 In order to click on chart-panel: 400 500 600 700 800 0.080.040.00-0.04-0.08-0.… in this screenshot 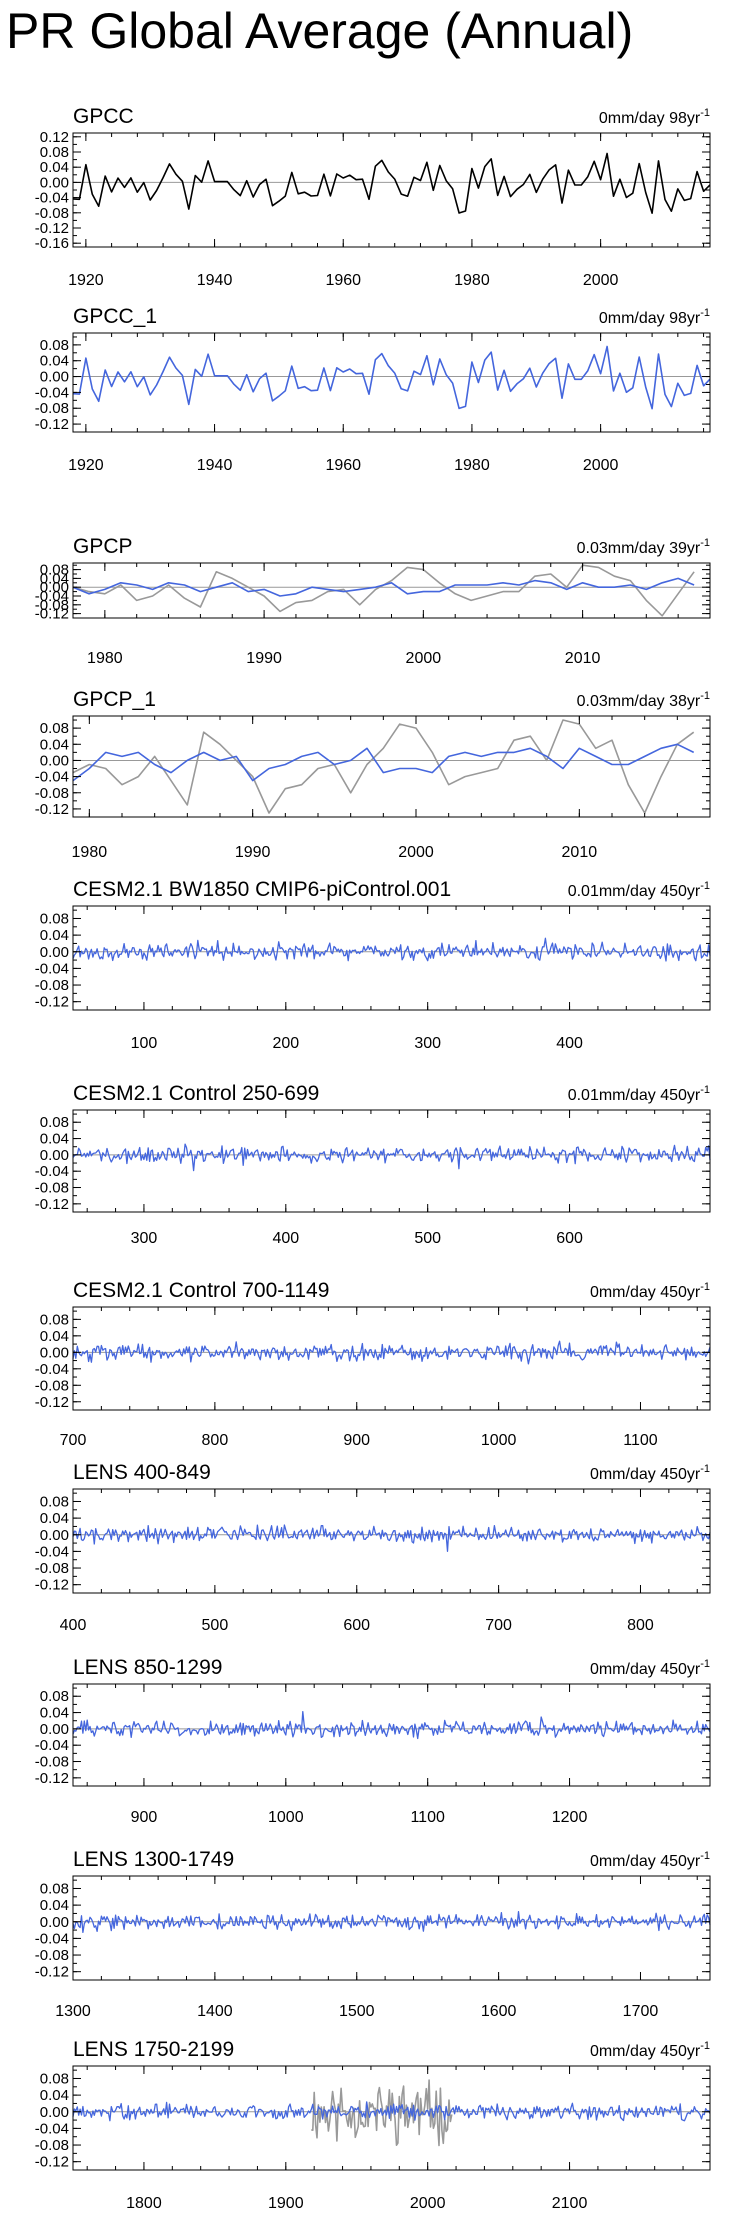, I will do `click(373, 1547)`.